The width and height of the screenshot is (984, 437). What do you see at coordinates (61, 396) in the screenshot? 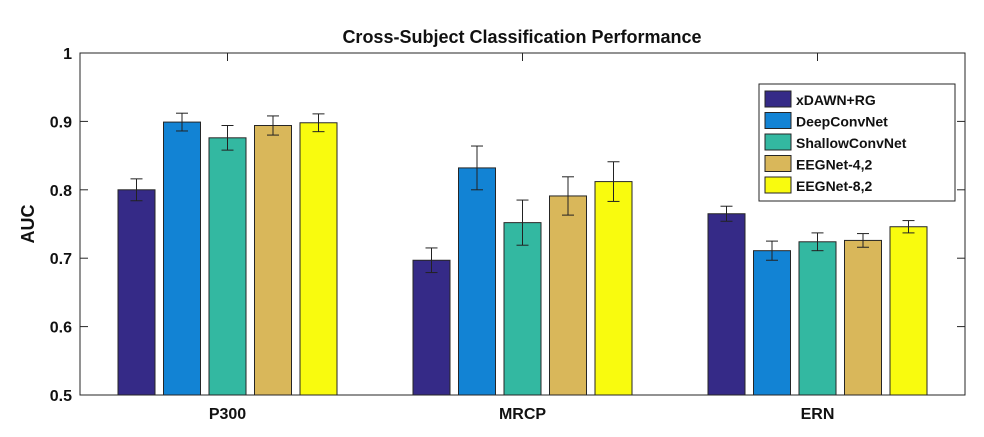
I see `y-tick-label: 0.5` at bounding box center [61, 396].